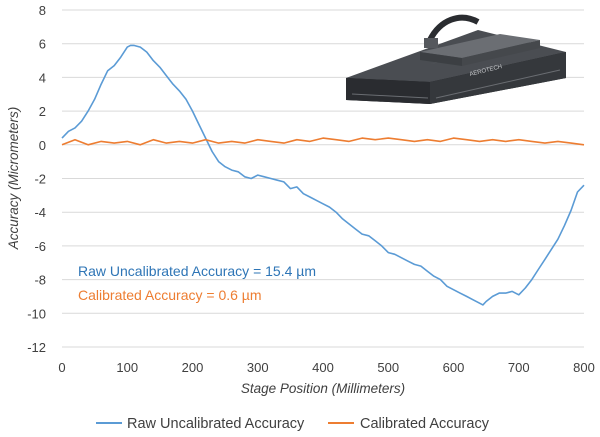 The height and width of the screenshot is (437, 600). Describe the element at coordinates (323, 367) in the screenshot. I see `x-tick-label: 400` at that location.